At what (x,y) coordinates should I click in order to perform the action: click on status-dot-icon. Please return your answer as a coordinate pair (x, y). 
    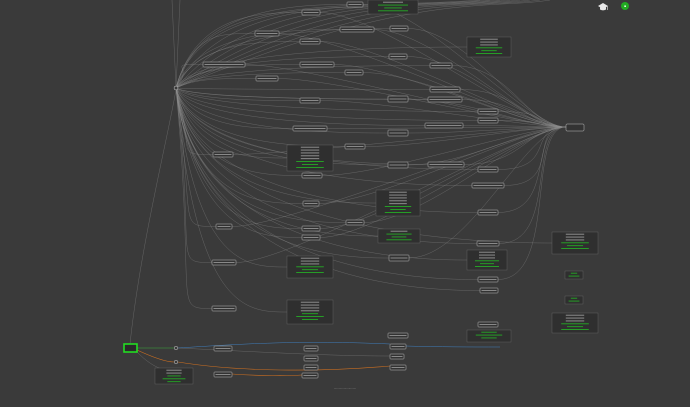
    Looking at the image, I should click on (625, 6).